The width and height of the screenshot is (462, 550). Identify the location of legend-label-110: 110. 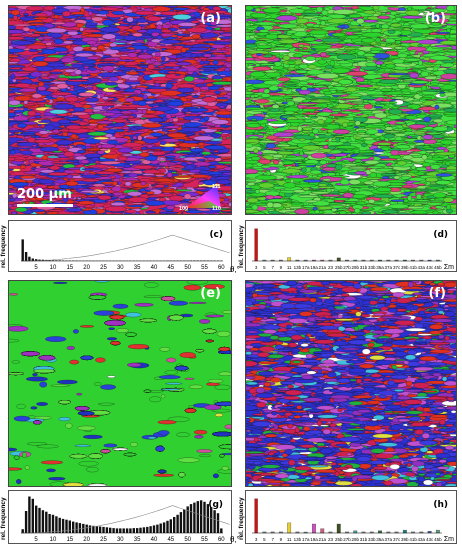
(216, 209).